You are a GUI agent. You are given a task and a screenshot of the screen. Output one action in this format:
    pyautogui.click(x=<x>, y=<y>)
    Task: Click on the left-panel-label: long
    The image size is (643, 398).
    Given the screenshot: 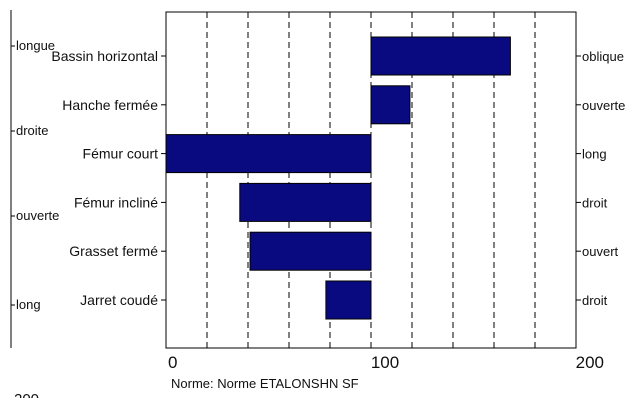 What is the action you would take?
    pyautogui.click(x=28, y=304)
    